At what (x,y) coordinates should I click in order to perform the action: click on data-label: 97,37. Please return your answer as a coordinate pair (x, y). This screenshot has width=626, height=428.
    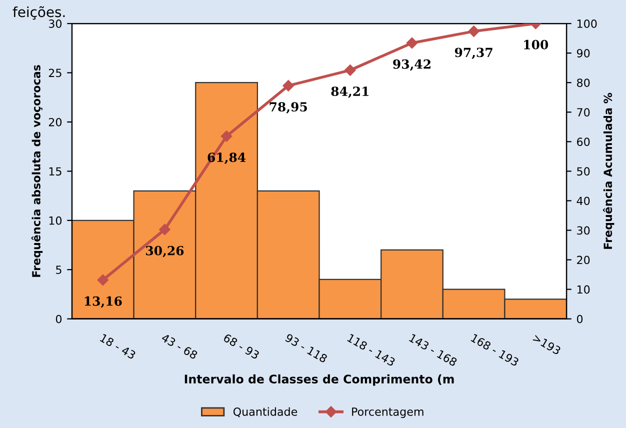
    Looking at the image, I should click on (473, 54).